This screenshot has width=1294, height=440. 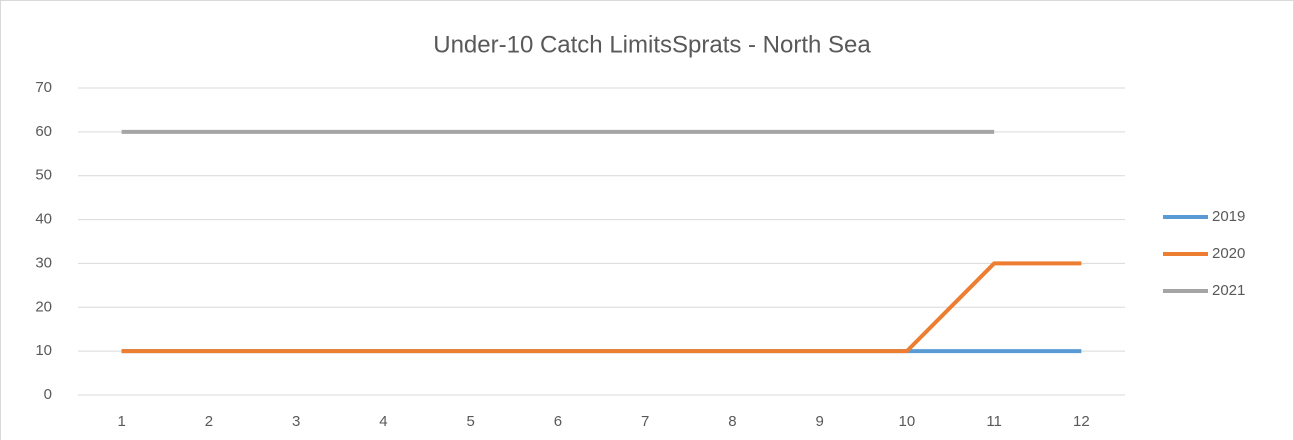 What do you see at coordinates (43, 306) in the screenshot?
I see `y-tick-label: 20` at bounding box center [43, 306].